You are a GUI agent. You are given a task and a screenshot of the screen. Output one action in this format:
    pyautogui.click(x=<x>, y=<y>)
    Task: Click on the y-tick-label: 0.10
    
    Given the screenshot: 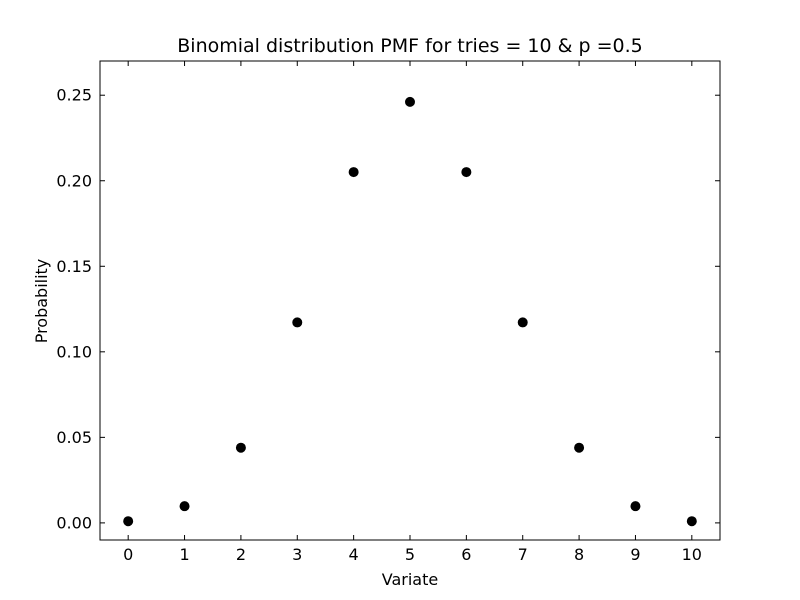 What is the action you would take?
    pyautogui.click(x=74, y=351)
    